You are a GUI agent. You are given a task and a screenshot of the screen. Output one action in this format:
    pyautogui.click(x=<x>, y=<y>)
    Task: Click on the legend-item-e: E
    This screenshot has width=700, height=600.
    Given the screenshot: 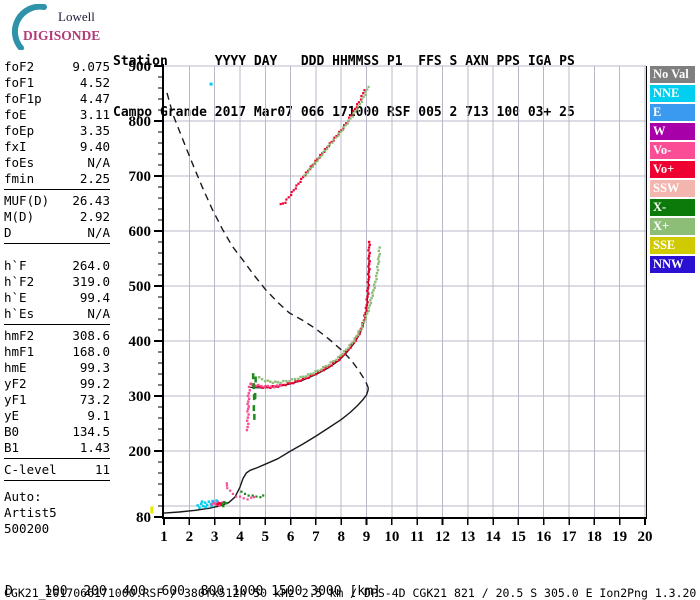 What is the action you would take?
    pyautogui.click(x=672, y=112)
    